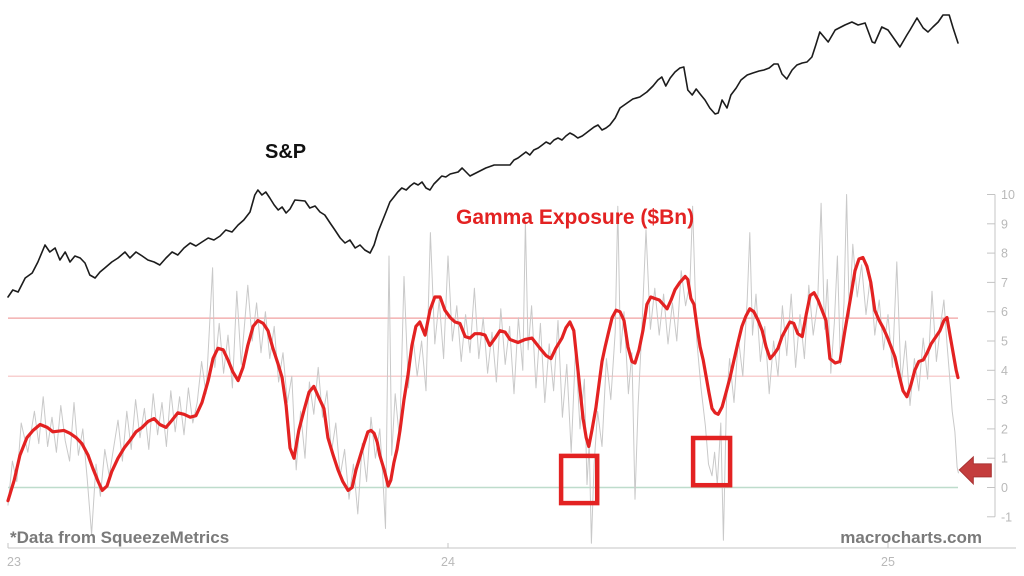 The image size is (1024, 576). I want to click on data-source-note: *Data from SqueezeMetrics, so click(119, 537).